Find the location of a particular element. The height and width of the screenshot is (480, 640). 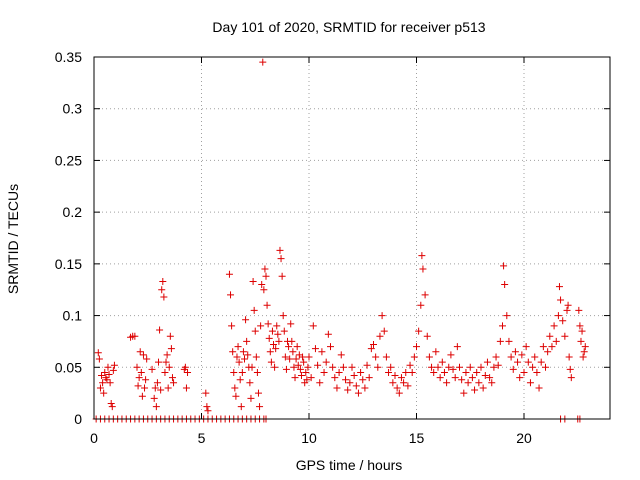

x-tick-label: 15 is located at coordinates (417, 438).